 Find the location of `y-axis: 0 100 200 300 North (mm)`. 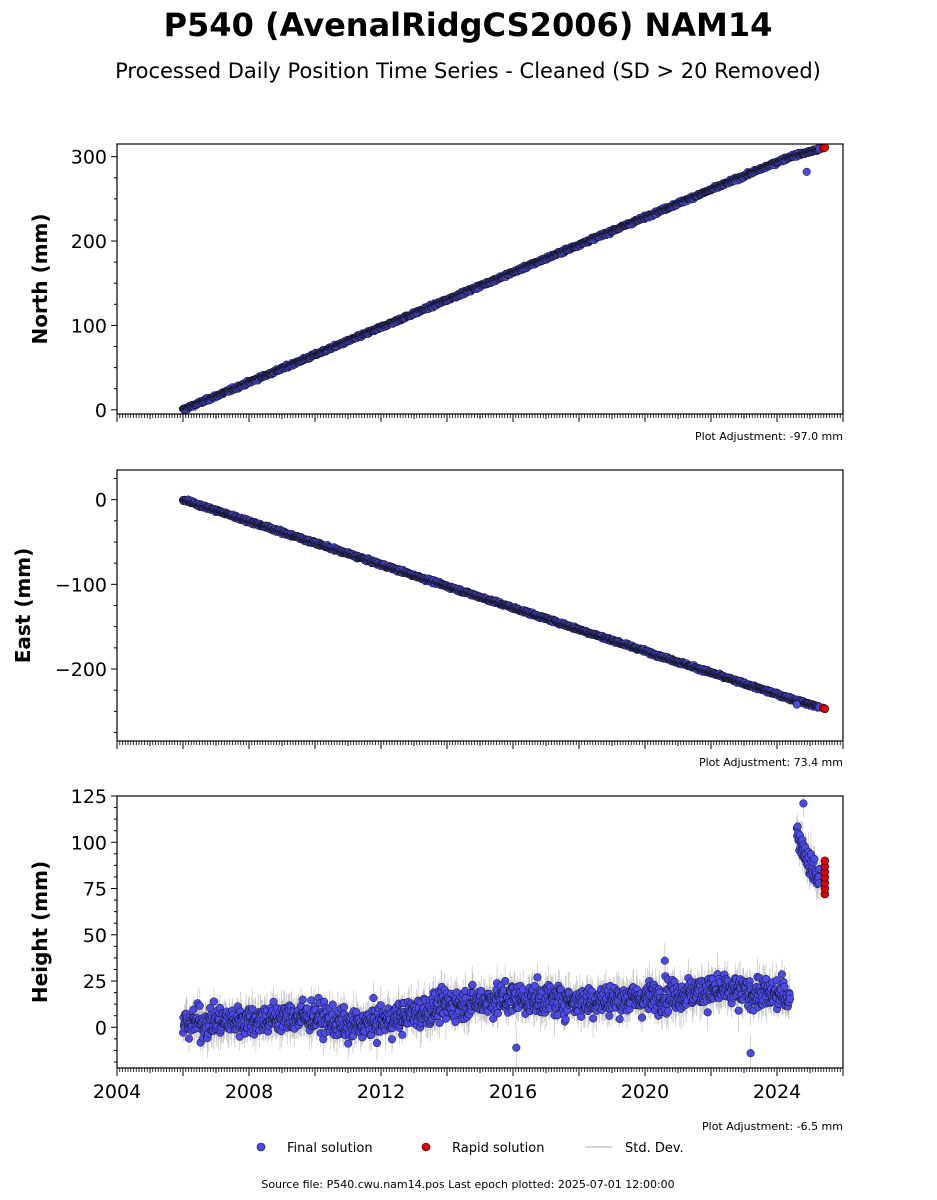

y-axis: 0 100 200 300 North (mm) is located at coordinates (72, 284).